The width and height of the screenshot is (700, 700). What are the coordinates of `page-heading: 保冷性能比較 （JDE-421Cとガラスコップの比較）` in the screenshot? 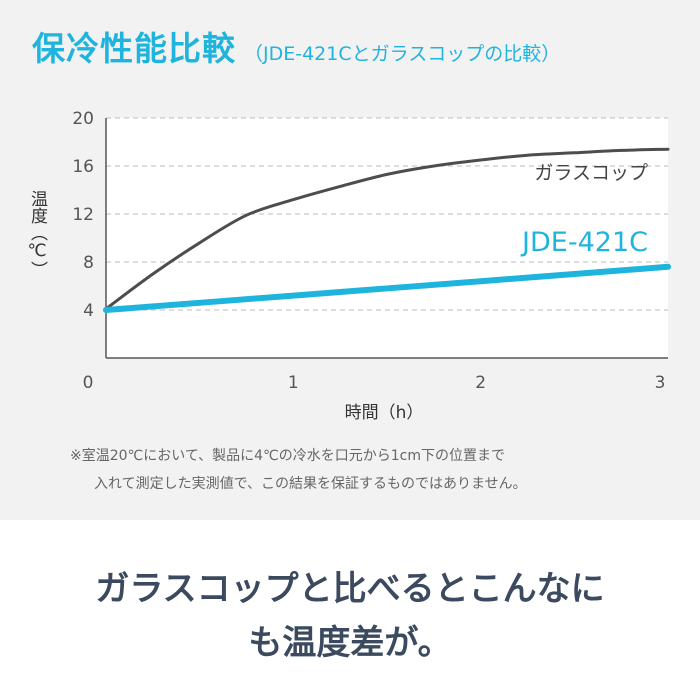 It's located at (296, 46).